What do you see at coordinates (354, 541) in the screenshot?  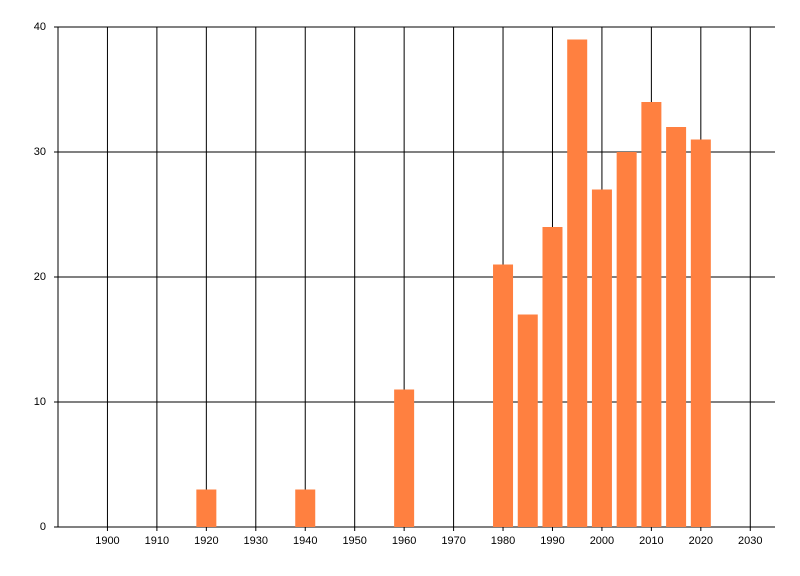 I see `x-tick-label: 1950` at bounding box center [354, 541].